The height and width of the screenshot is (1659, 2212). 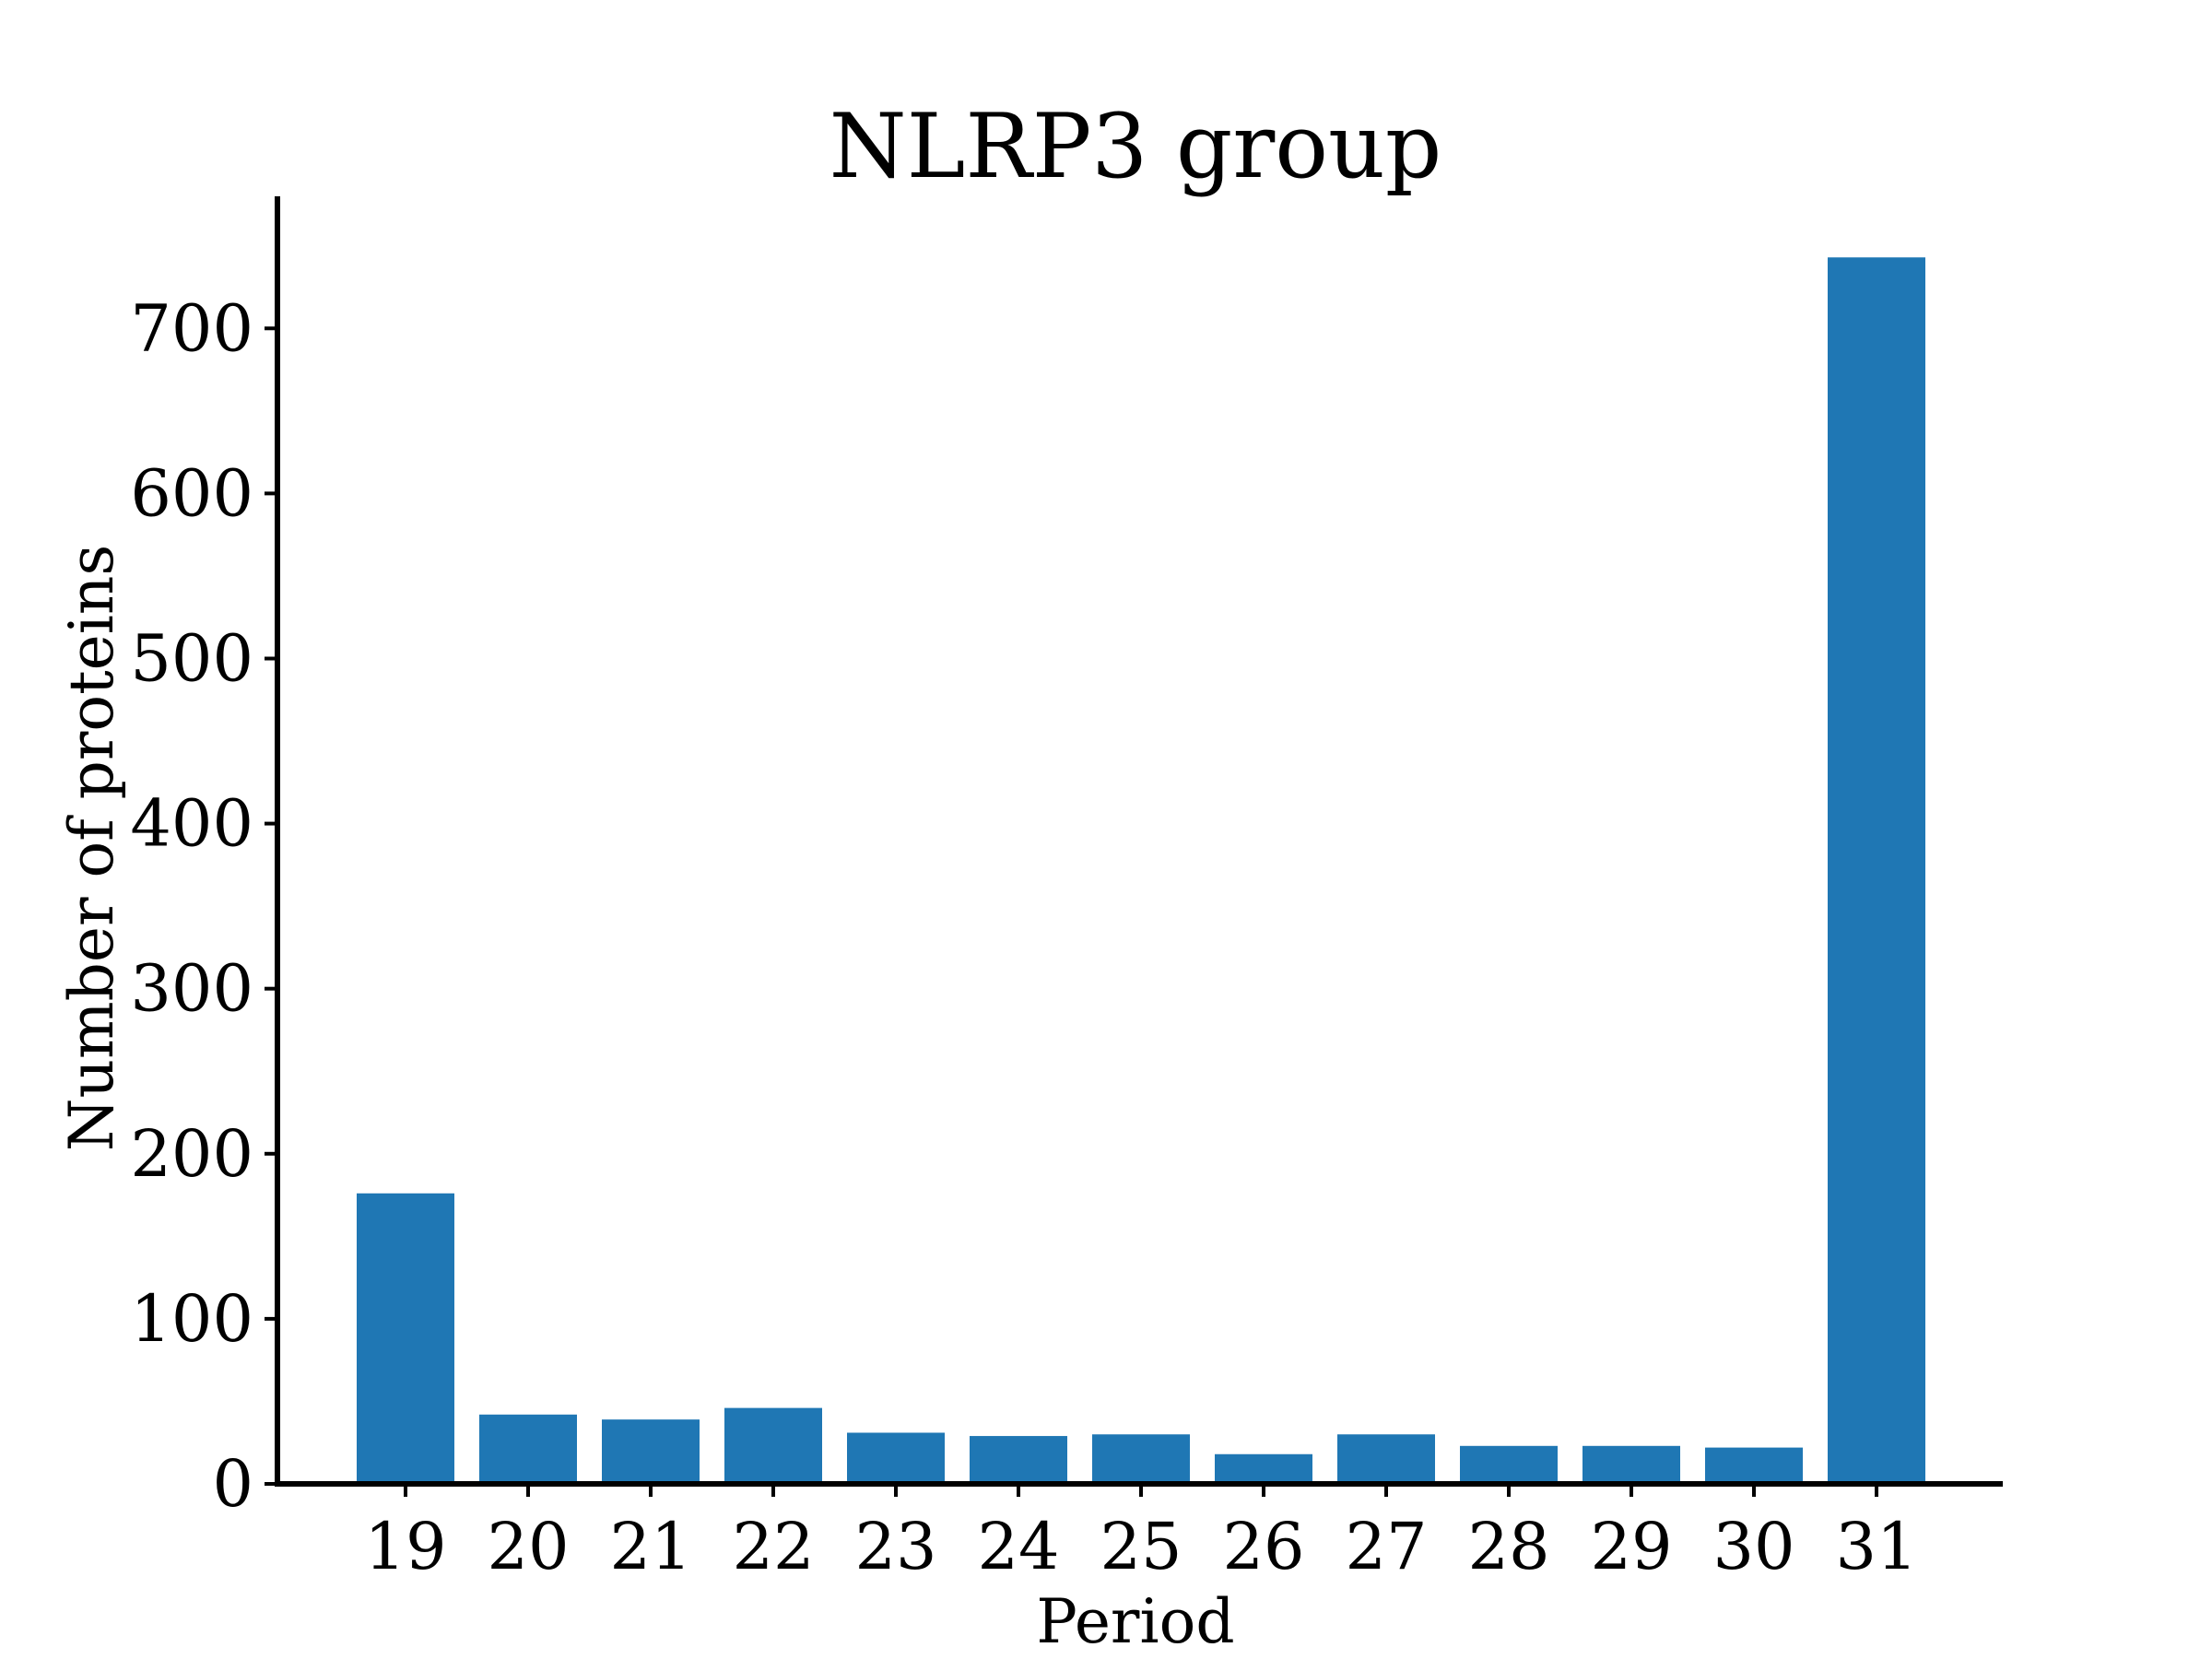 I want to click on x-tick-label-28: 28, so click(x=1508, y=1546).